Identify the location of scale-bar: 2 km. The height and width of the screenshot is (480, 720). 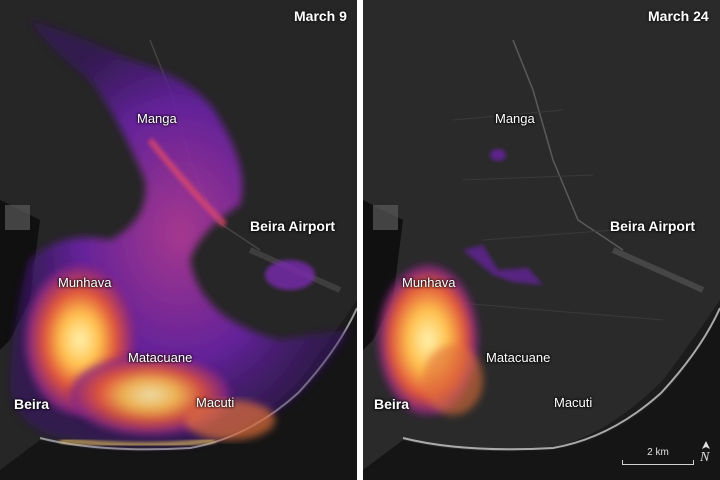
(658, 456).